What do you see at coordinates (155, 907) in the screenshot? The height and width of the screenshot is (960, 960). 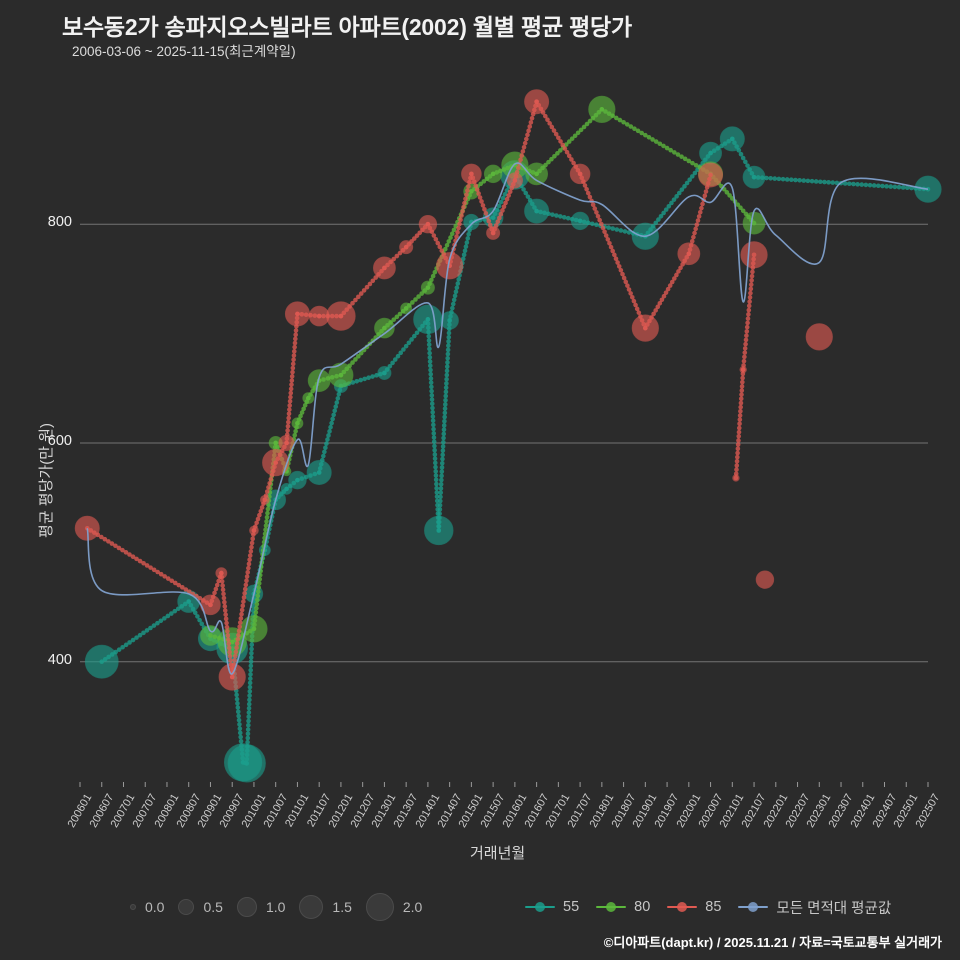 I see `legend-size-label: 0.0` at bounding box center [155, 907].